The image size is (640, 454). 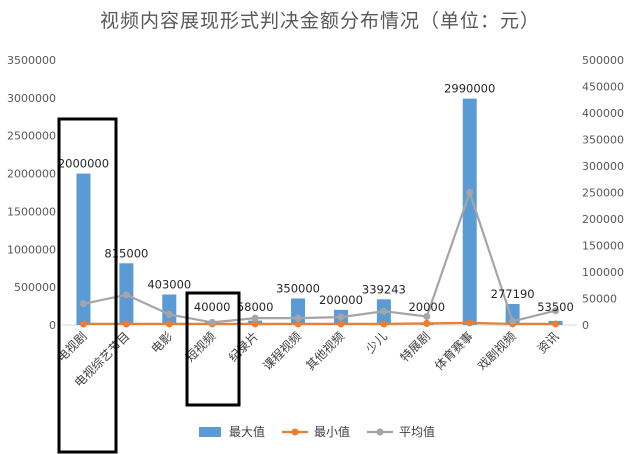 I want to click on legend-label: 平均值, so click(x=417, y=431).